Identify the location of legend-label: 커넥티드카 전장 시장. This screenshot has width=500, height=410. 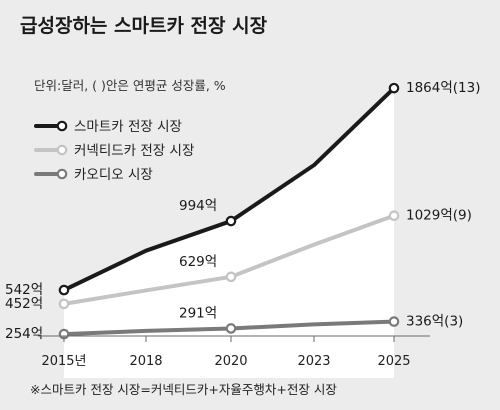
(134, 151).